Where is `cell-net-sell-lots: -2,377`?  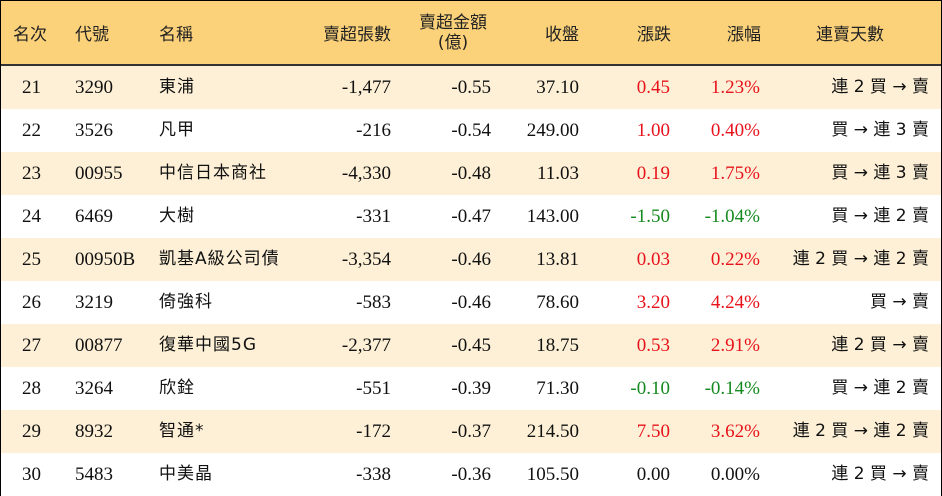 cell-net-sell-lots: -2,377 is located at coordinates (366, 345).